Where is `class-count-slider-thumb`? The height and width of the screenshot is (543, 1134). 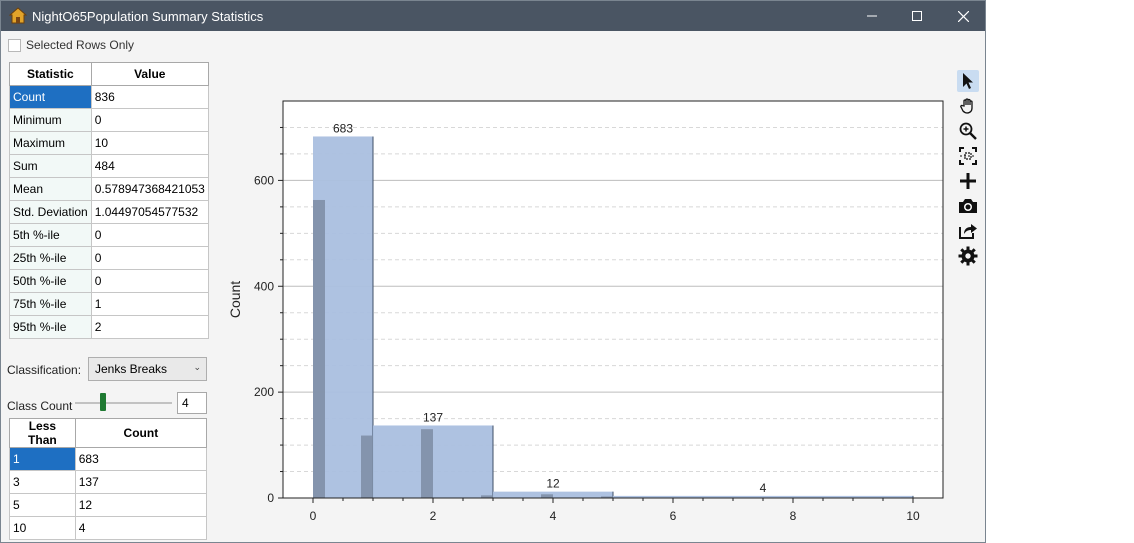 class-count-slider-thumb is located at coordinates (103, 402).